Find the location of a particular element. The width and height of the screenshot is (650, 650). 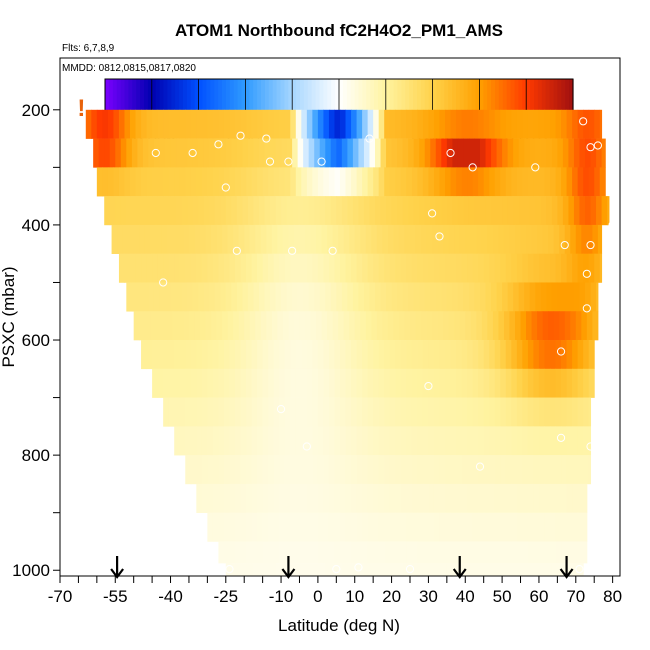

x-tick-label: 20 is located at coordinates (391, 596).